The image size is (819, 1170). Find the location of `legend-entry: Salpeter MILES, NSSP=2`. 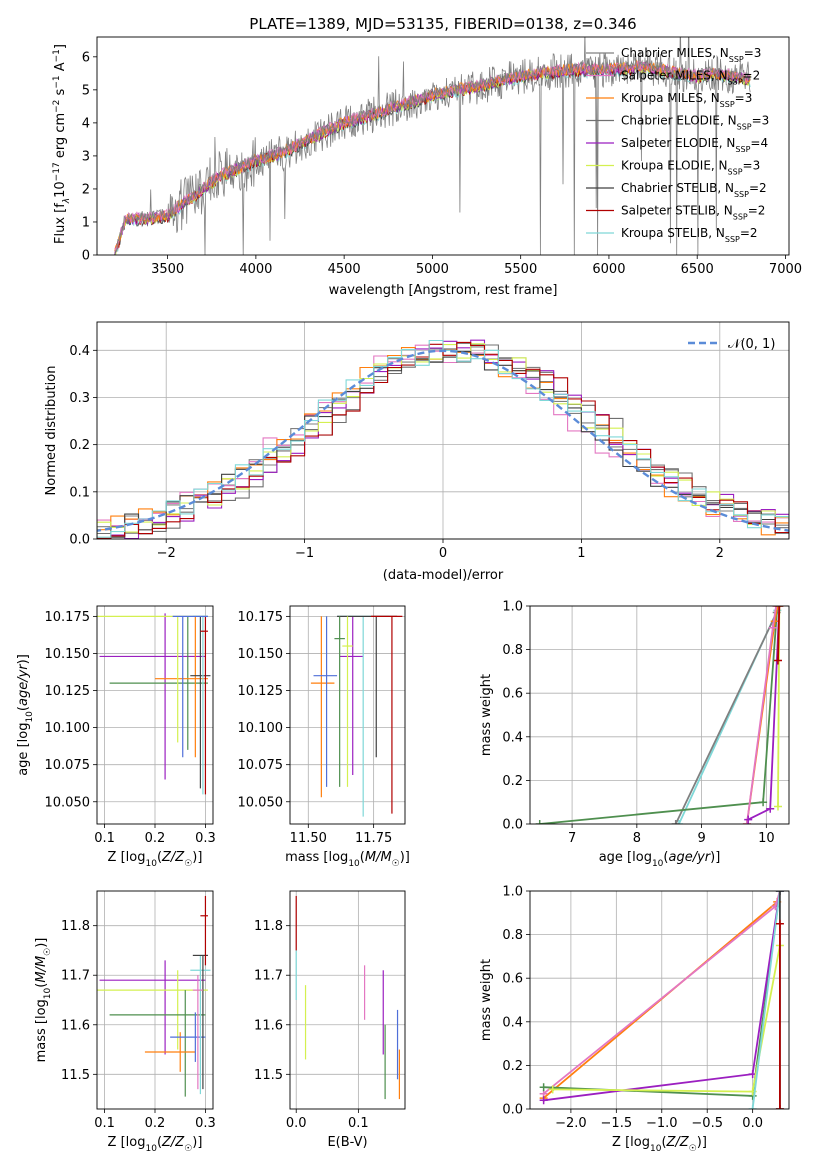

legend-entry: Salpeter MILES, NSSP=2 is located at coordinates (690, 78).